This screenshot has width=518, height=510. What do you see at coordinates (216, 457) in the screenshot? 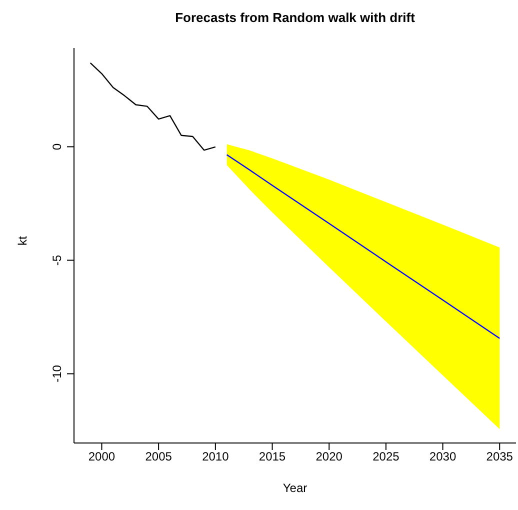
I see `x-tick-label: 2010` at bounding box center [216, 457].